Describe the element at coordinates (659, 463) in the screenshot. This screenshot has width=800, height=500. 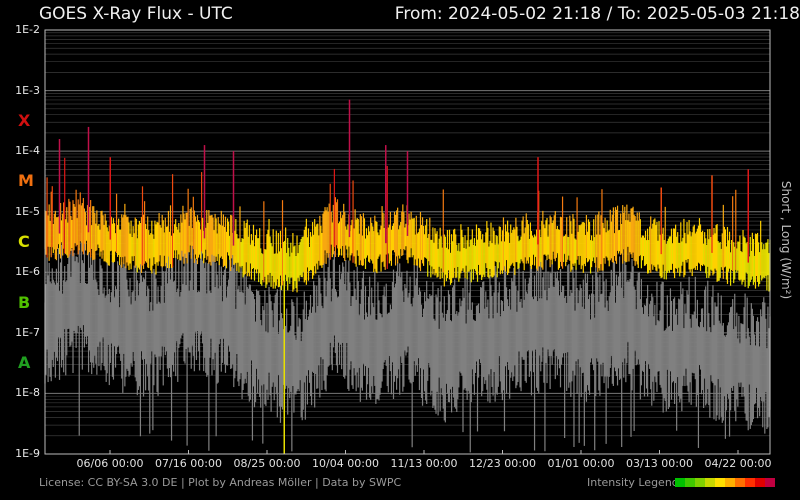
I see `x-tick-label: 03/13 00:00` at that location.